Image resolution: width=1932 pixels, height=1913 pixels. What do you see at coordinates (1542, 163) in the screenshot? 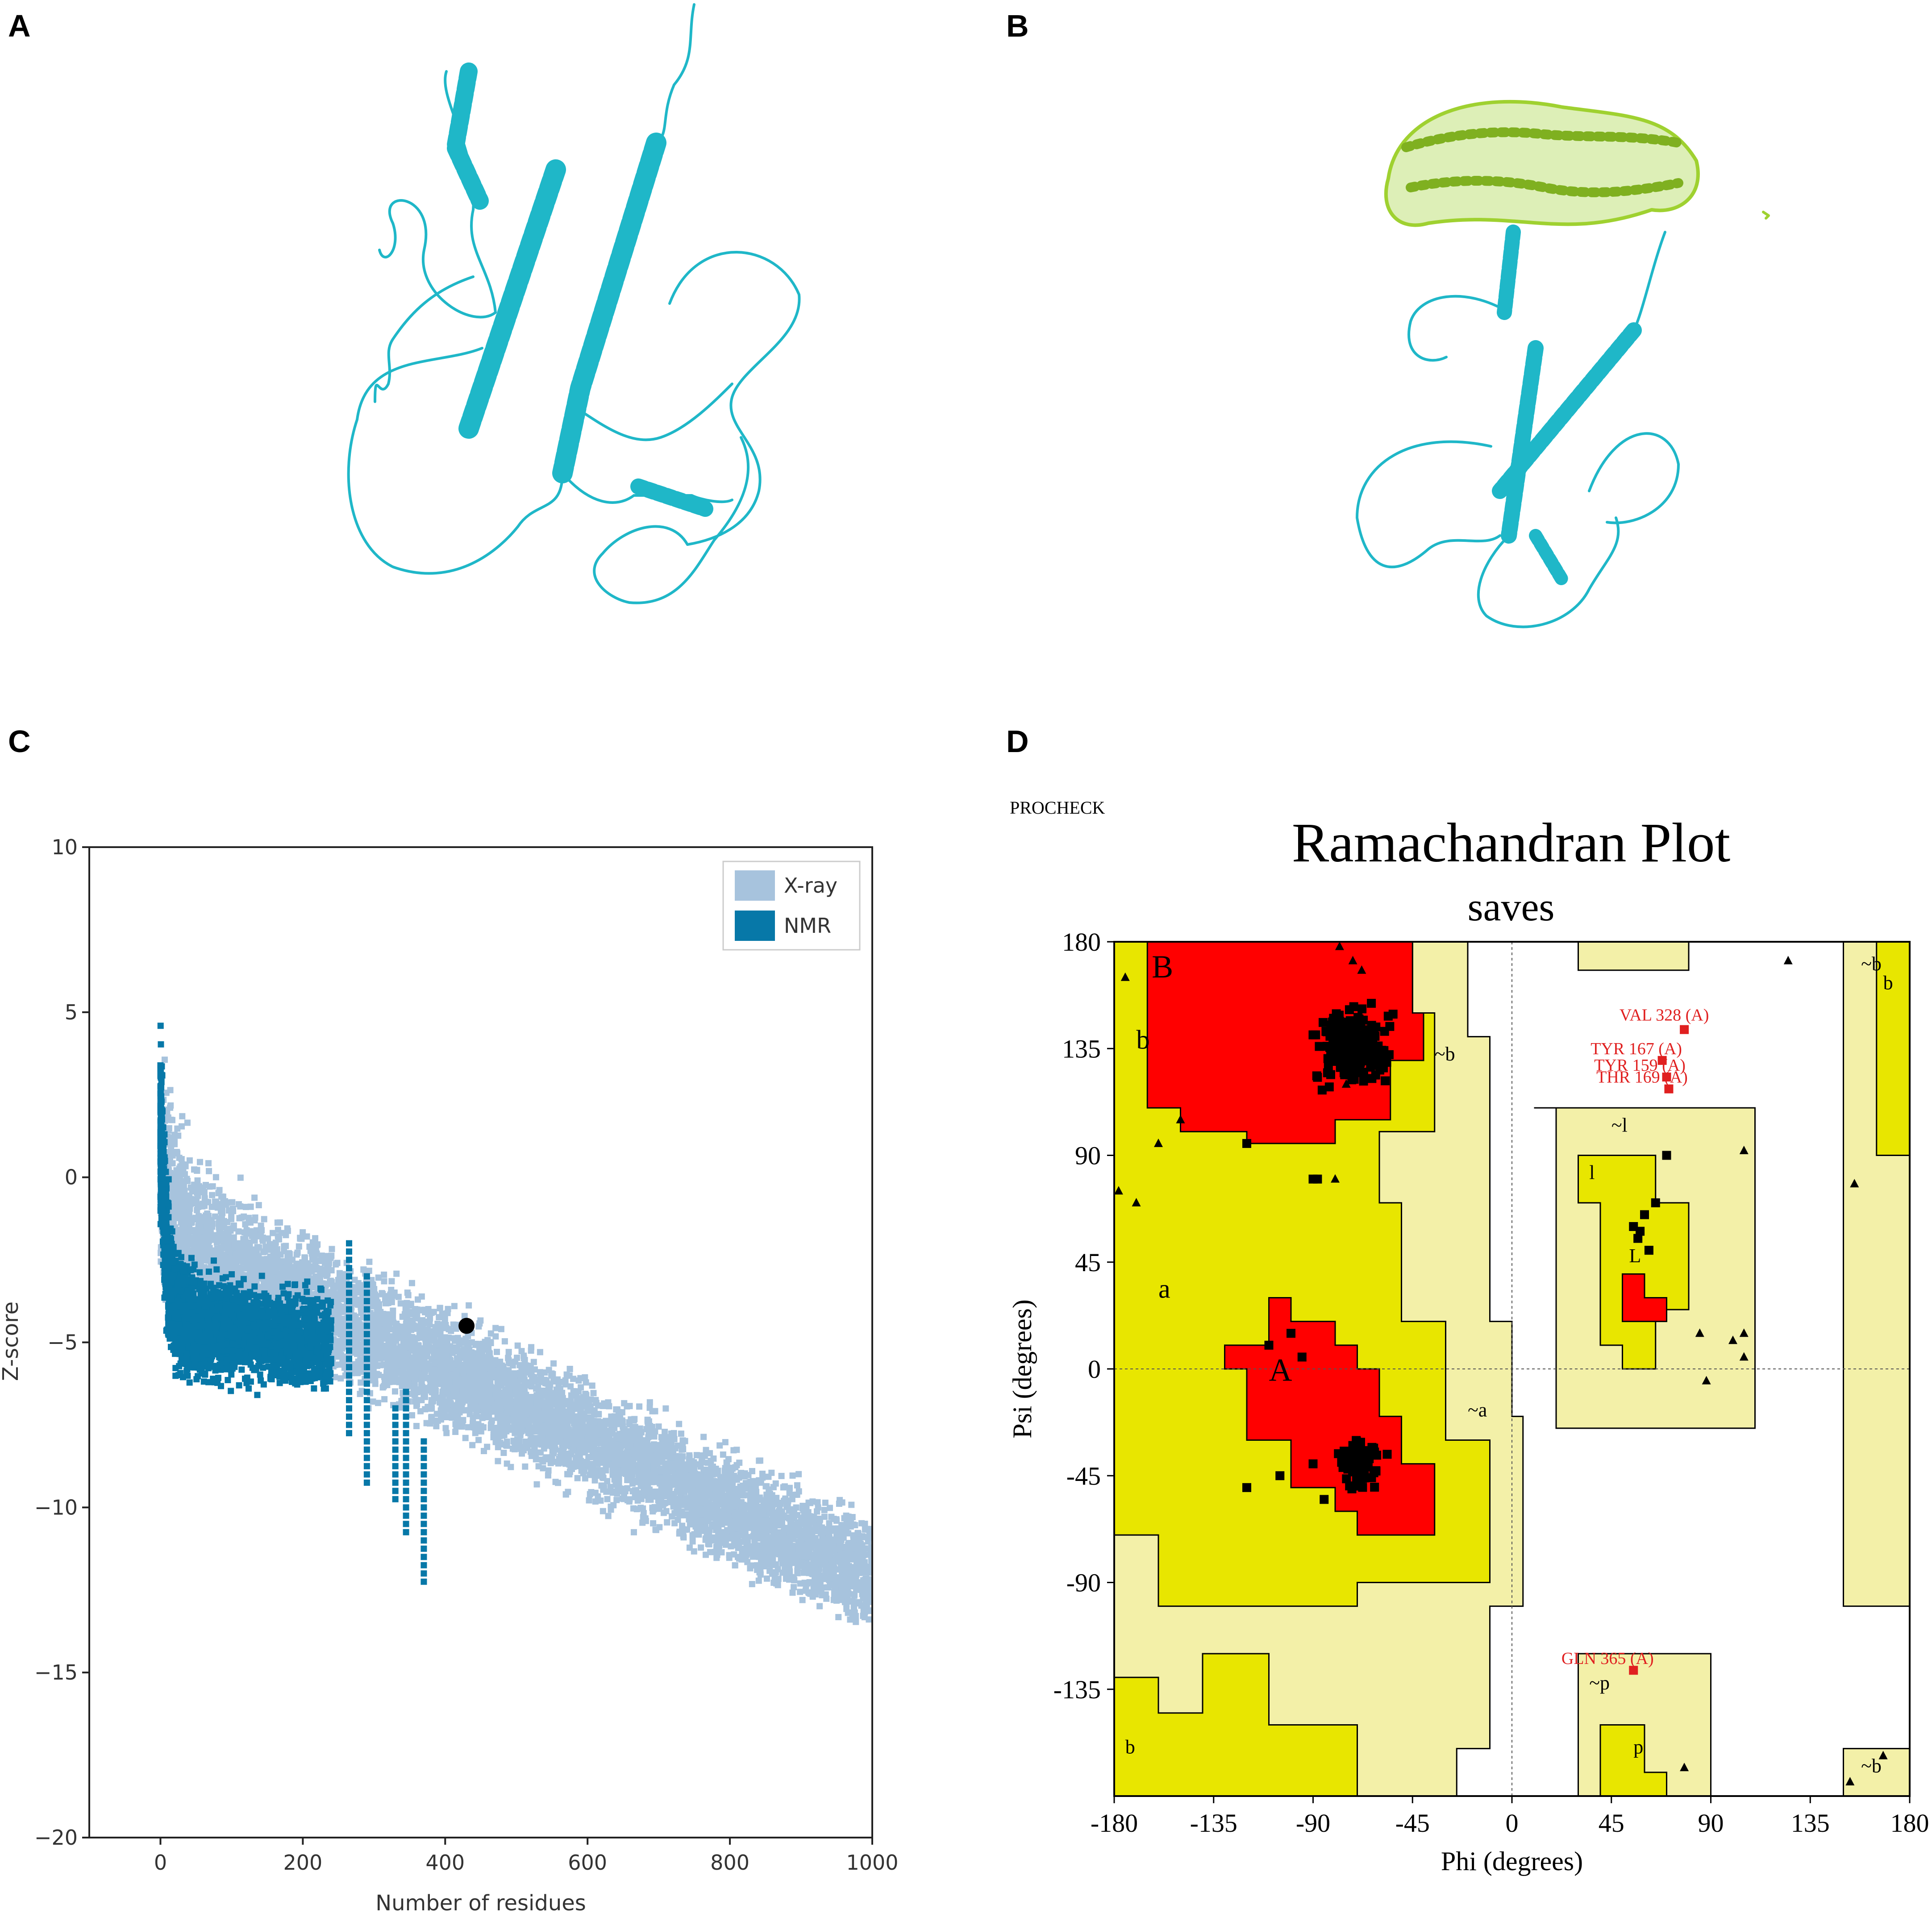
I see `ligand-protein` at bounding box center [1542, 163].